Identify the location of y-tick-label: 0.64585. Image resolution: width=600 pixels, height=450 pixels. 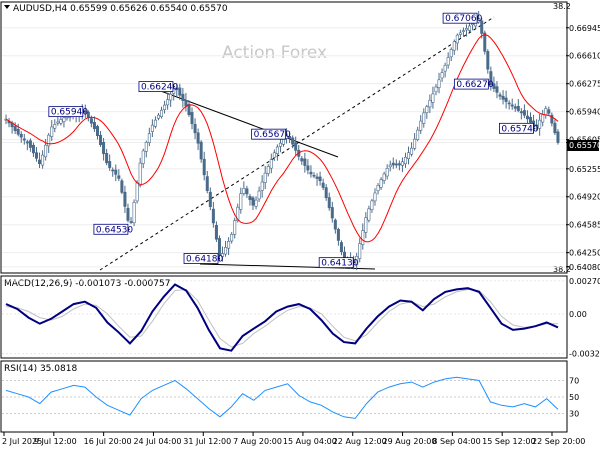
(584, 225).